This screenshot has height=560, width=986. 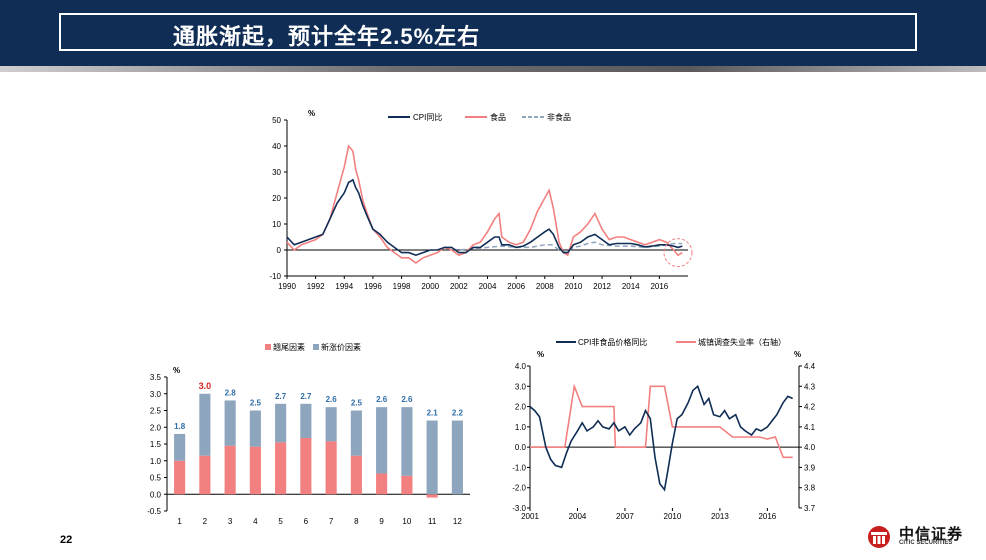 What do you see at coordinates (521, 407) in the screenshot?
I see `left-tick-label: 2.0` at bounding box center [521, 407].